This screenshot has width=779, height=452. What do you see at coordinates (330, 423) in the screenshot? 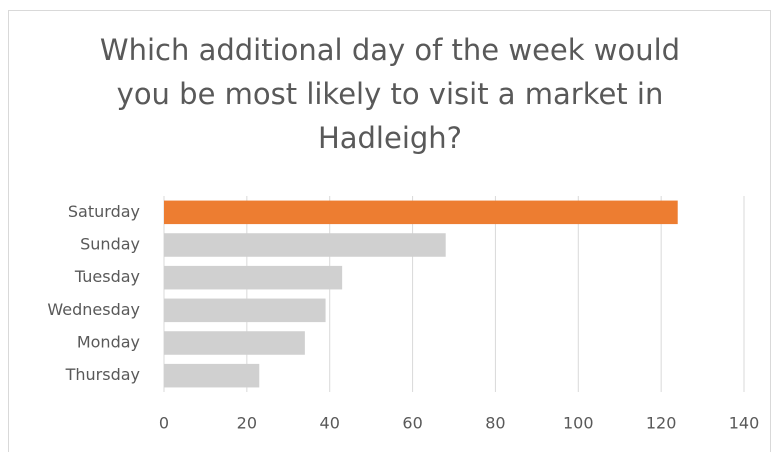
I see `x-tick-label: 40` at bounding box center [330, 423].